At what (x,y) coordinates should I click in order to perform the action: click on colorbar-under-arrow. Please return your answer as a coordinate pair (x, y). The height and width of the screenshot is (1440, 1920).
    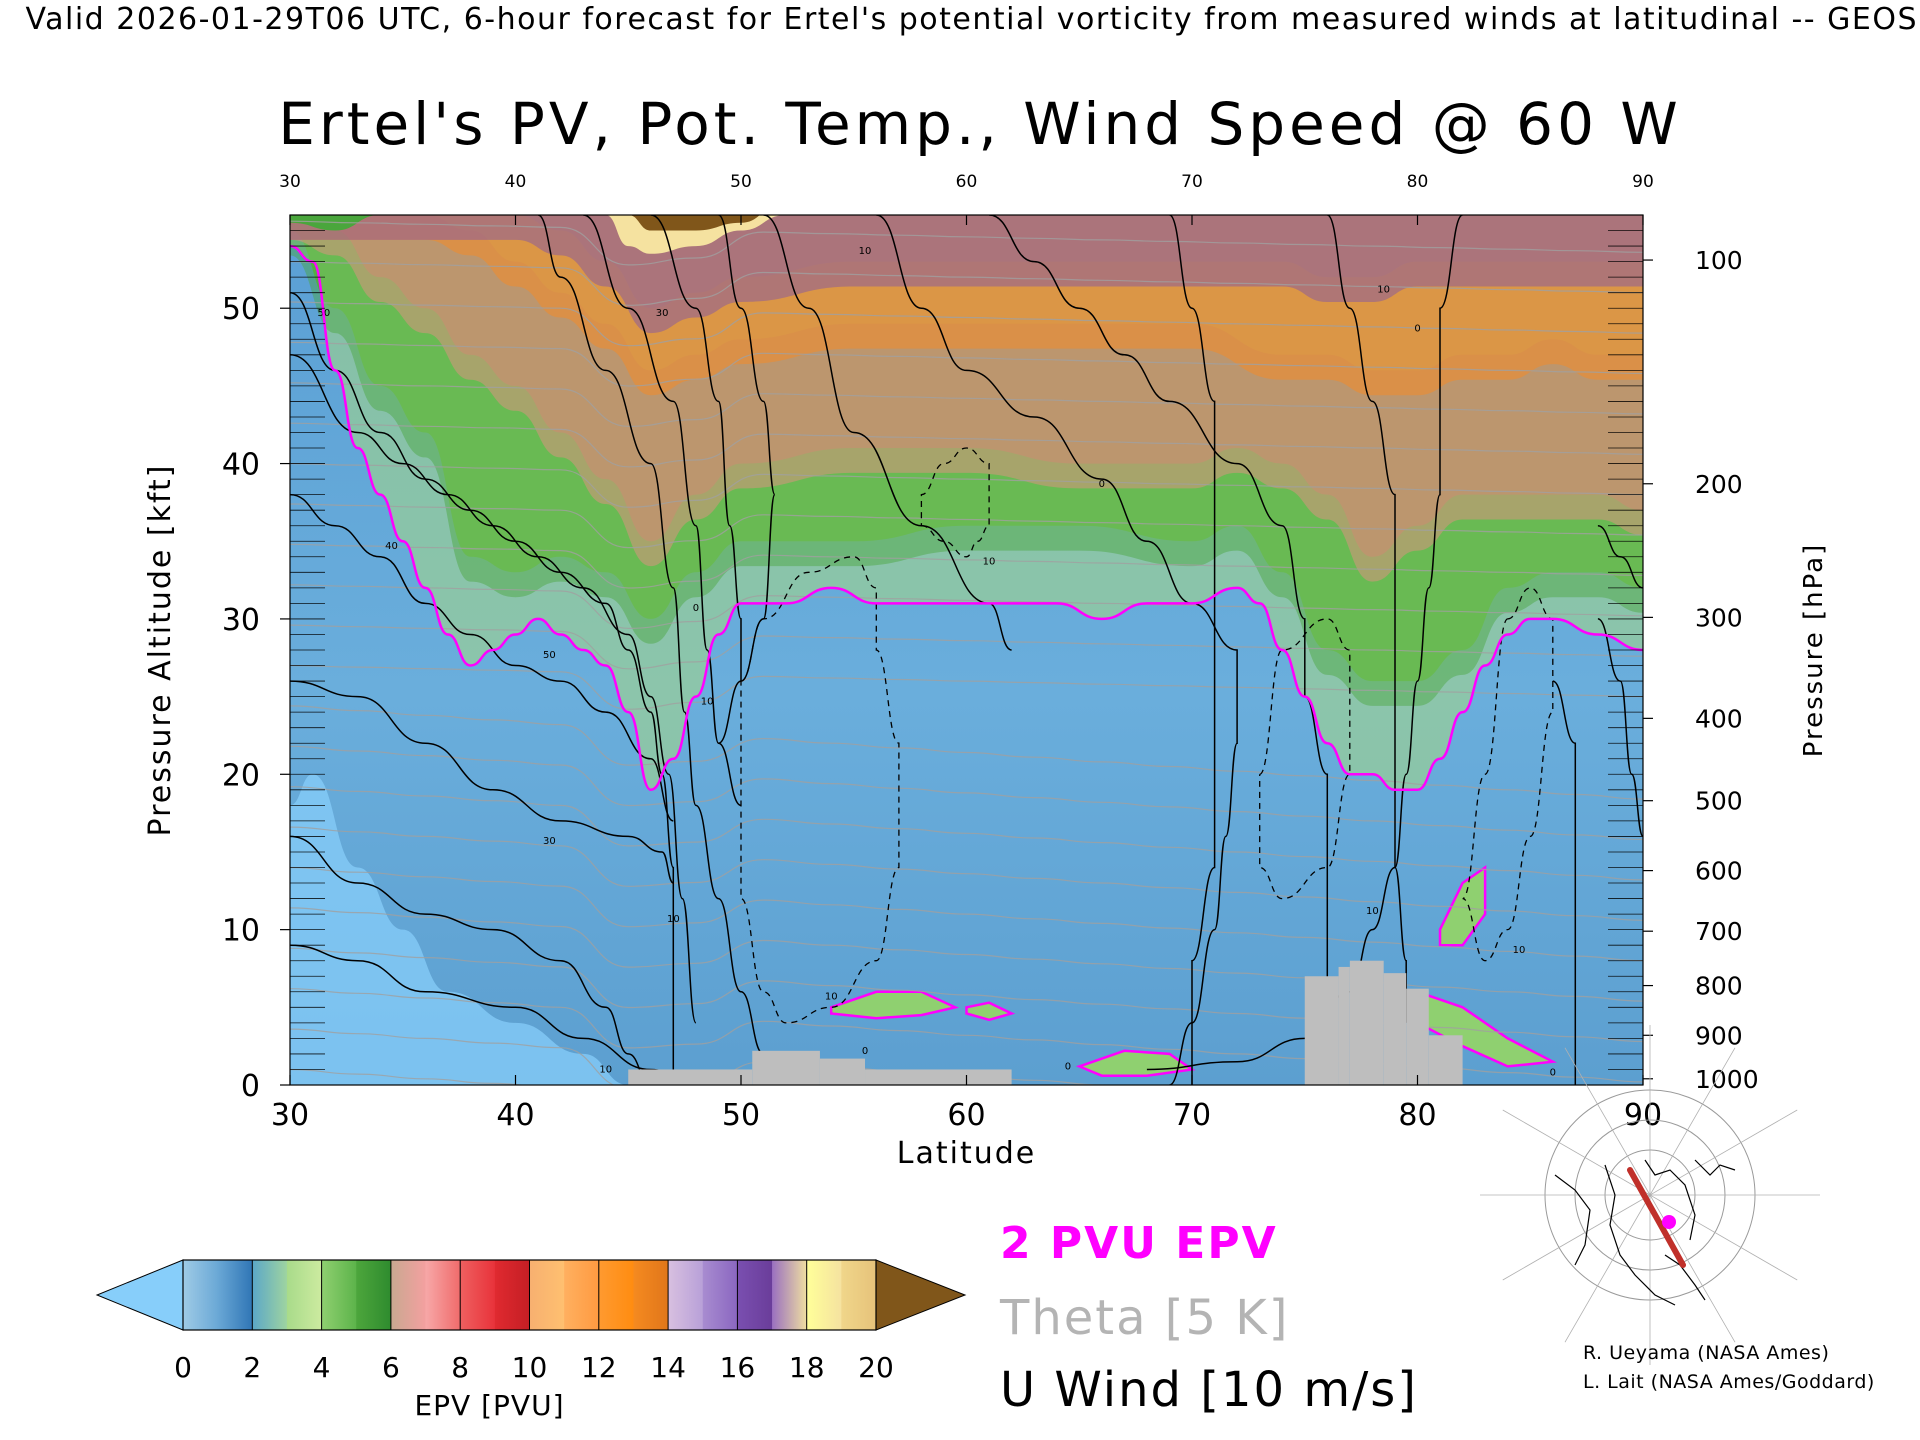
    Looking at the image, I should click on (139, 1295).